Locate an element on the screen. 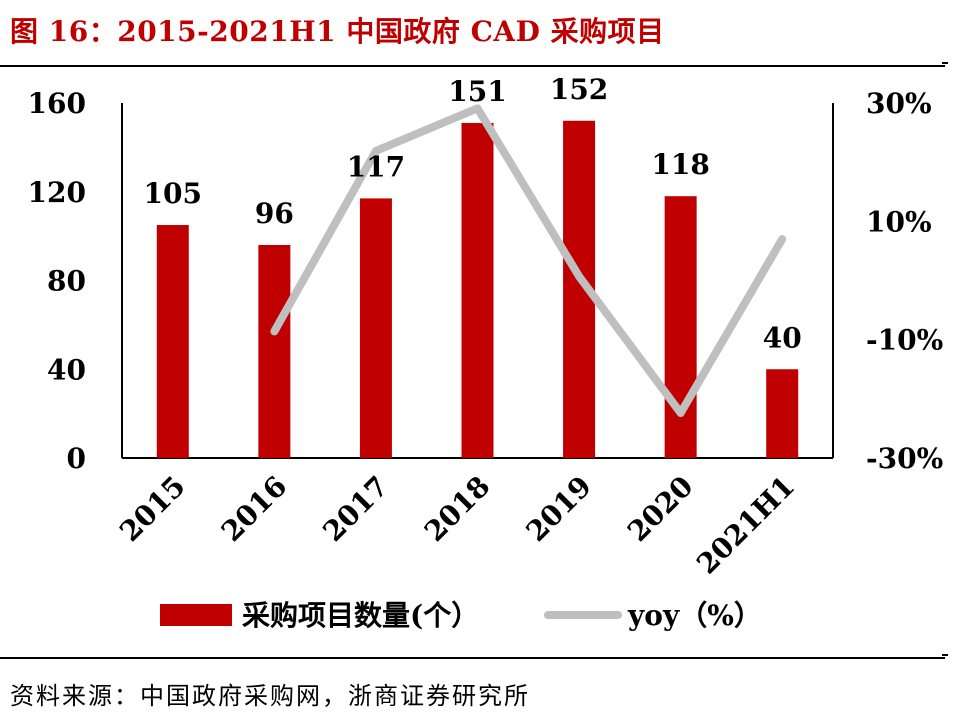 This screenshot has height=714, width=968. bar-data-label: 40 is located at coordinates (782, 337).